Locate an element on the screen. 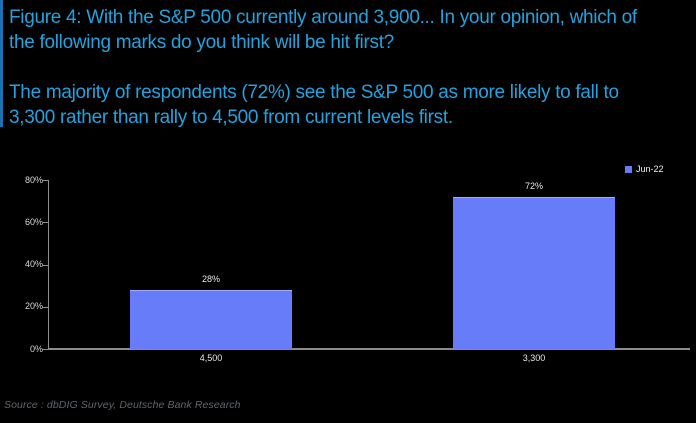 The width and height of the screenshot is (696, 423). legend: Jun-22 is located at coordinates (644, 169).